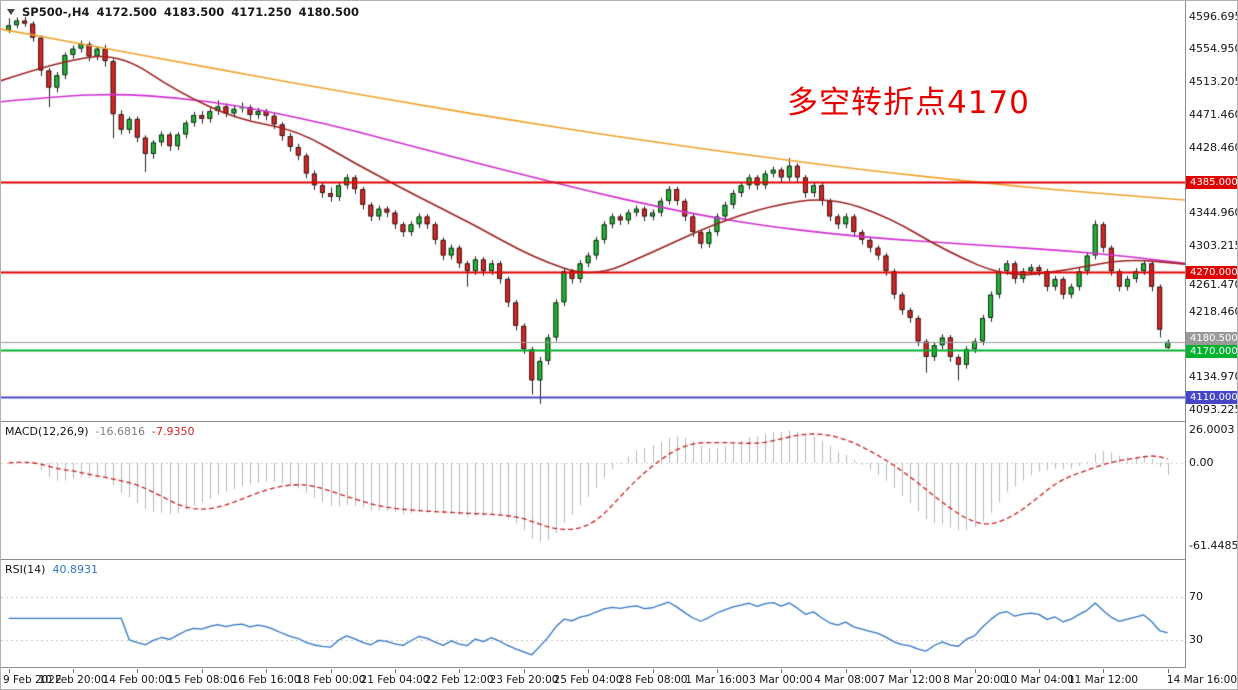 The height and width of the screenshot is (690, 1238). I want to click on time-axis-label: 8 Mar 20:00, so click(975, 680).